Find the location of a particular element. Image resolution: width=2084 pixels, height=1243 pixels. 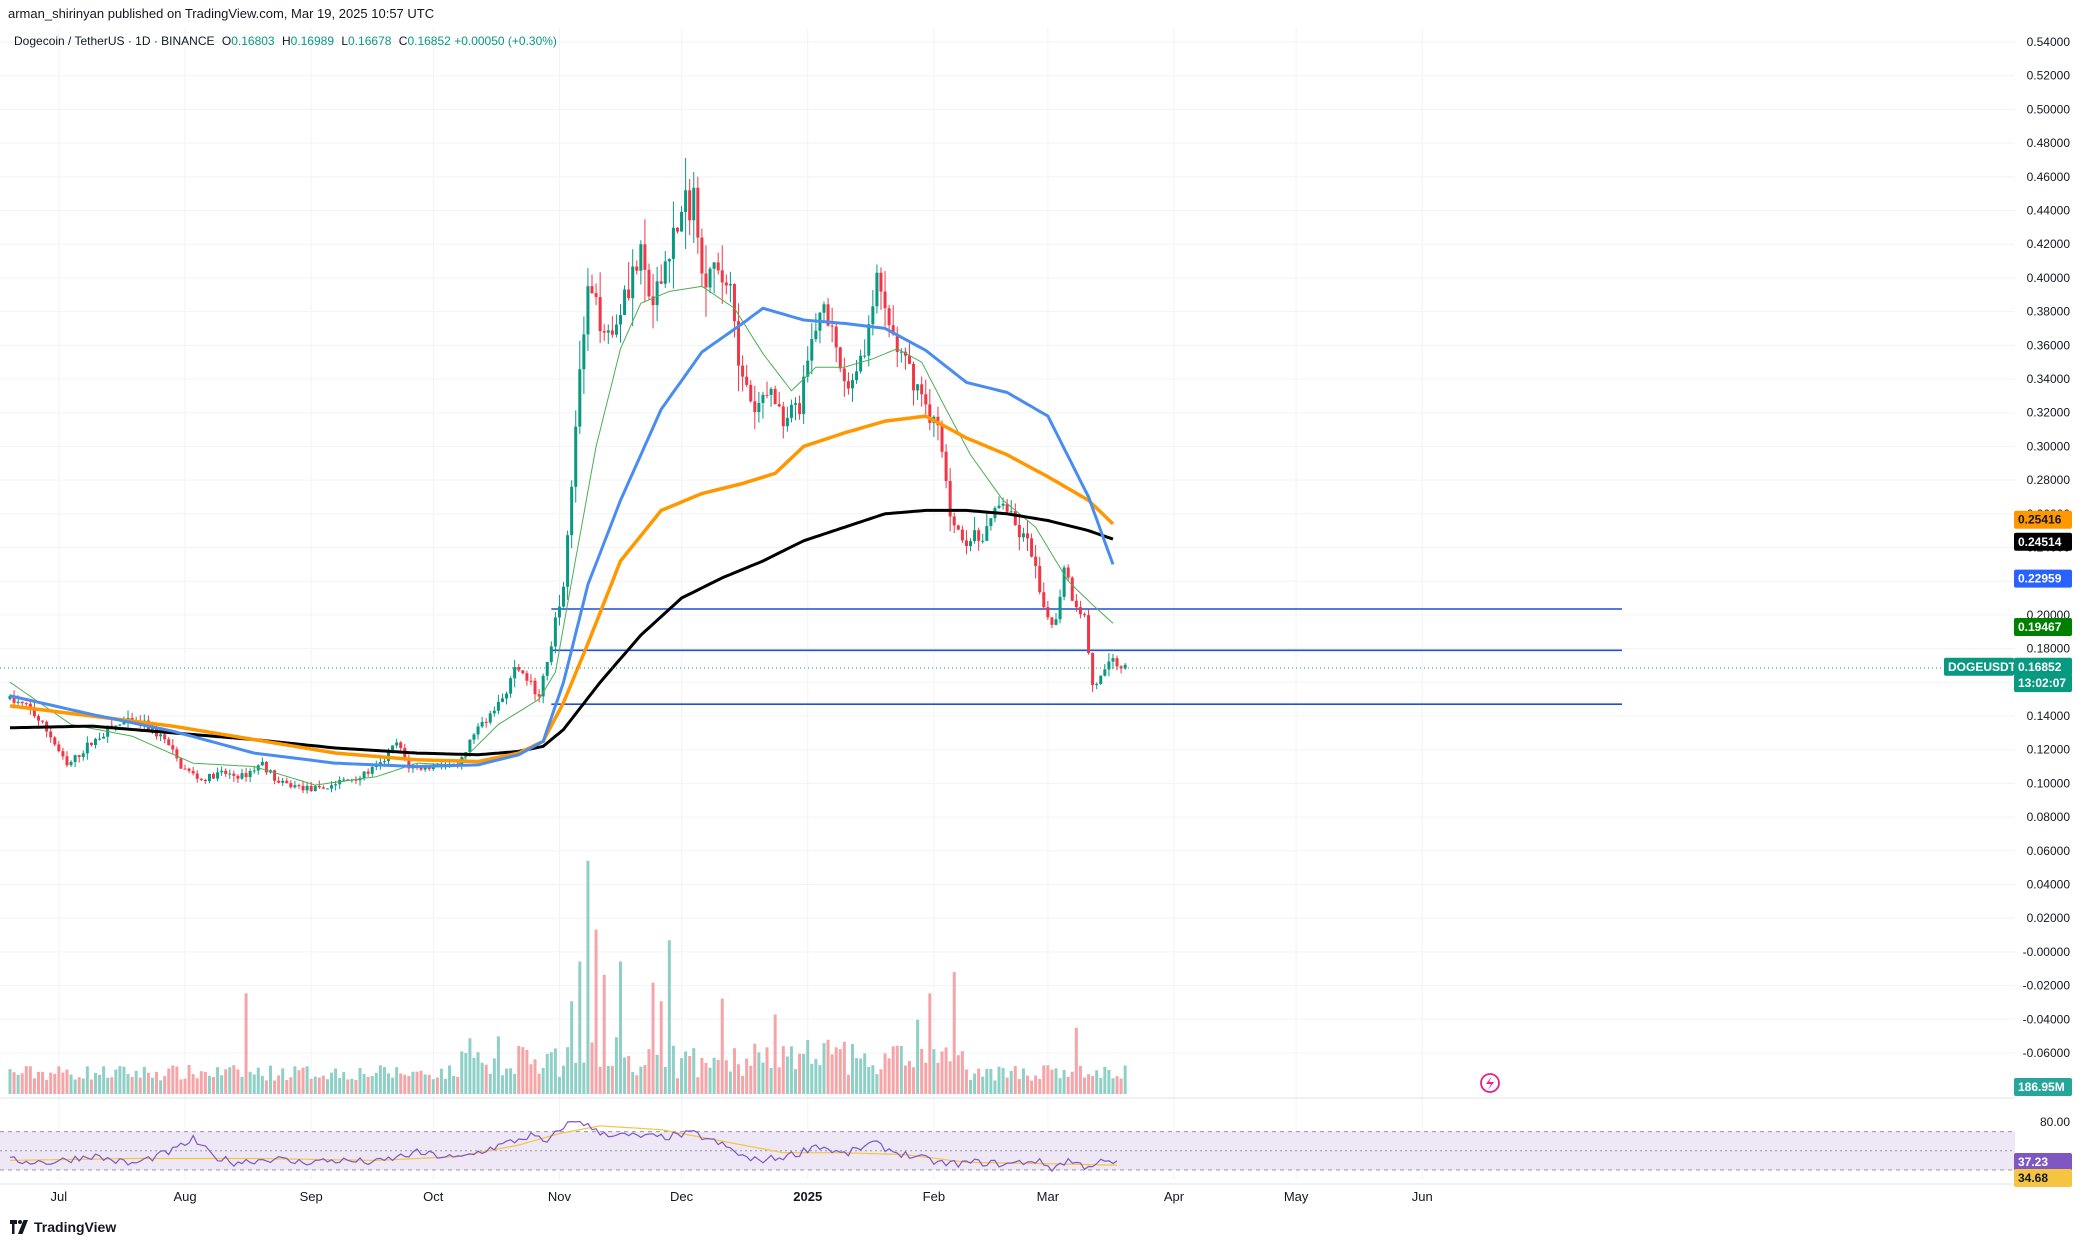

time-axis: Jul Aug Sep Oct Nov Dec 2025 Feb Mar Apr May Jun is located at coordinates (742, 1196).